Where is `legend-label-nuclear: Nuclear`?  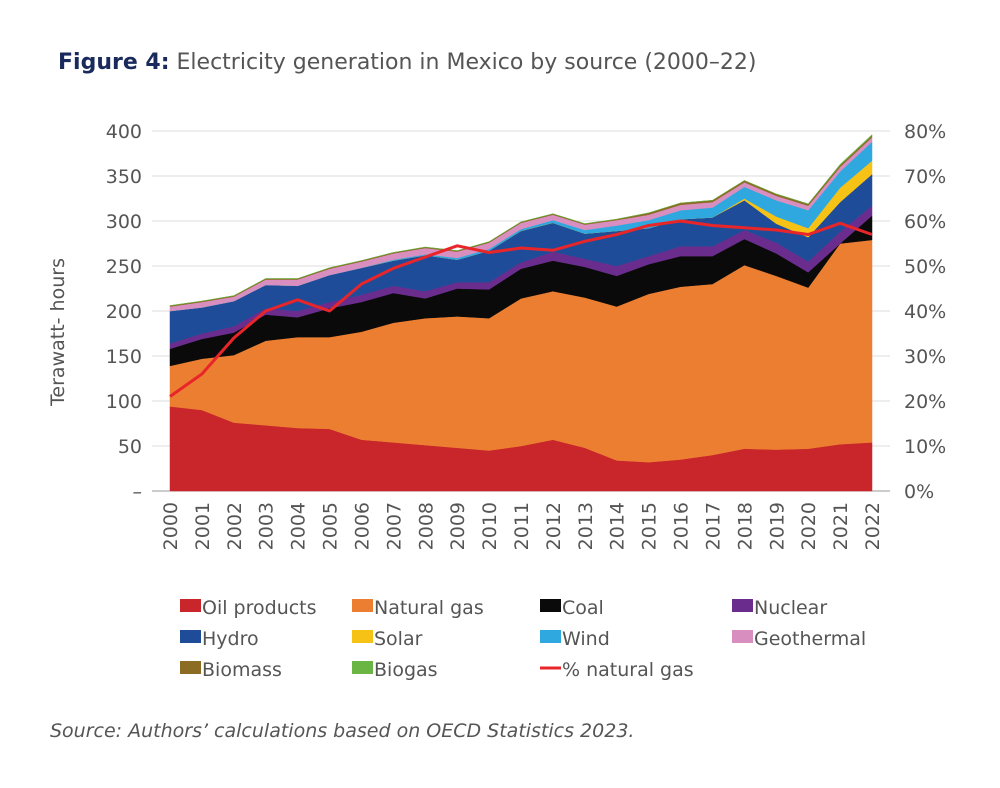
legend-label-nuclear: Nuclear is located at coordinates (790, 608).